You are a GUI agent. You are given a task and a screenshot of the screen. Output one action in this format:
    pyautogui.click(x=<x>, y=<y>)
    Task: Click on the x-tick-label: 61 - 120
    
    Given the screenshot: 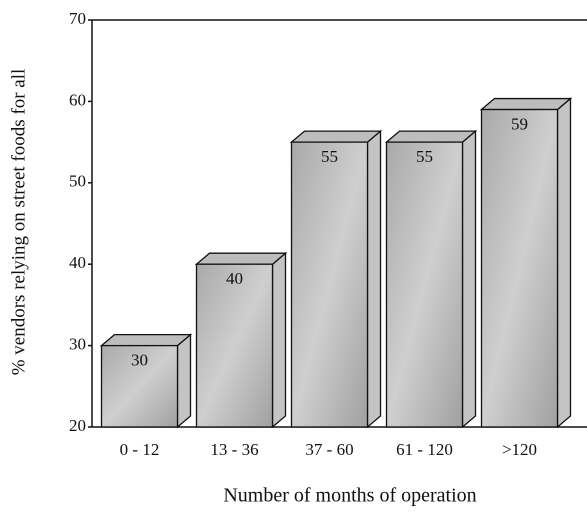 What is the action you would take?
    pyautogui.click(x=424, y=449)
    